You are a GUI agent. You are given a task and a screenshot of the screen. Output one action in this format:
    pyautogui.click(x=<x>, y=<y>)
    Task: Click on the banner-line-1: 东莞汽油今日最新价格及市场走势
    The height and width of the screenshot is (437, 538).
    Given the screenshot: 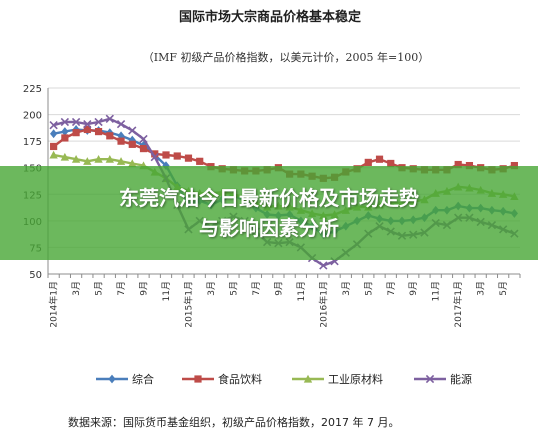 What is the action you would take?
    pyautogui.click(x=269, y=198)
    